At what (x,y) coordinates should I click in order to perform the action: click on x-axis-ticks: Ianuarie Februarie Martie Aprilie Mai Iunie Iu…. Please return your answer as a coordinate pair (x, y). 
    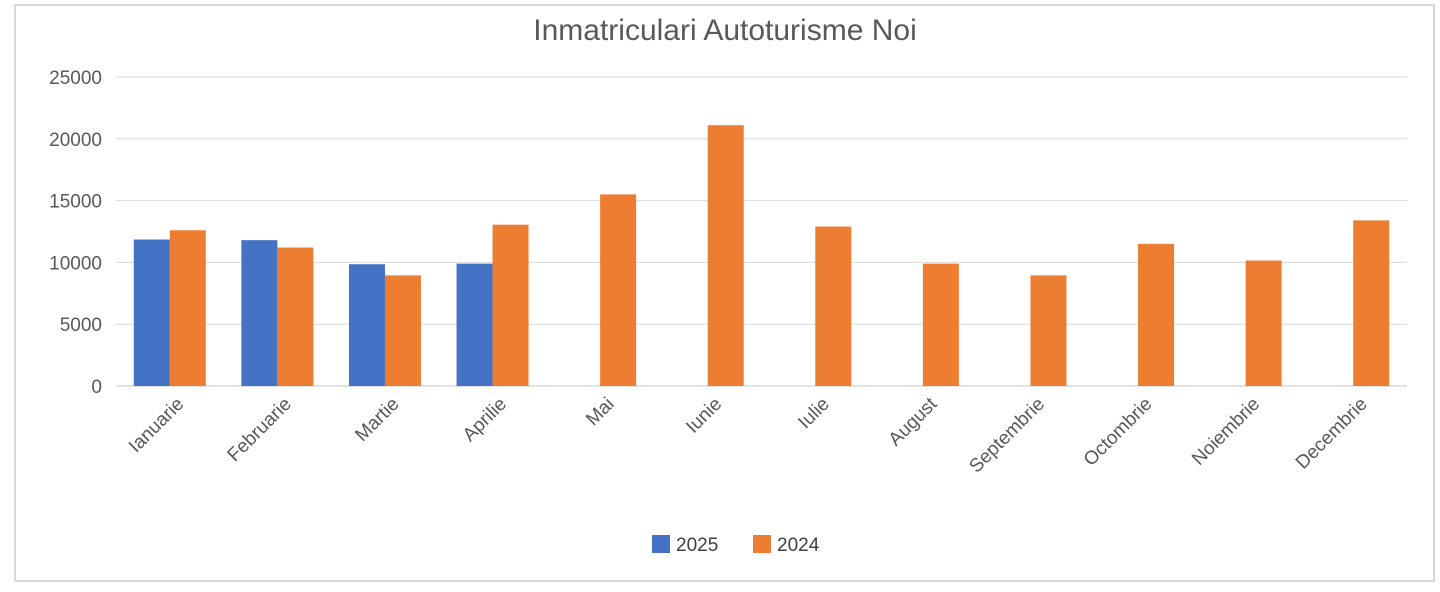
    Looking at the image, I should click on (748, 435).